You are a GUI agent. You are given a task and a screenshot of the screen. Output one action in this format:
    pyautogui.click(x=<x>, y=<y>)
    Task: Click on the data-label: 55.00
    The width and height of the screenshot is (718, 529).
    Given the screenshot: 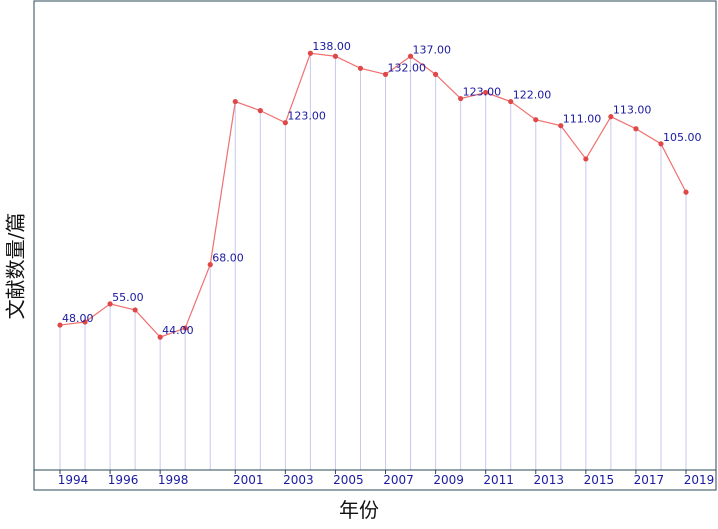 What is the action you would take?
    pyautogui.click(x=128, y=297)
    